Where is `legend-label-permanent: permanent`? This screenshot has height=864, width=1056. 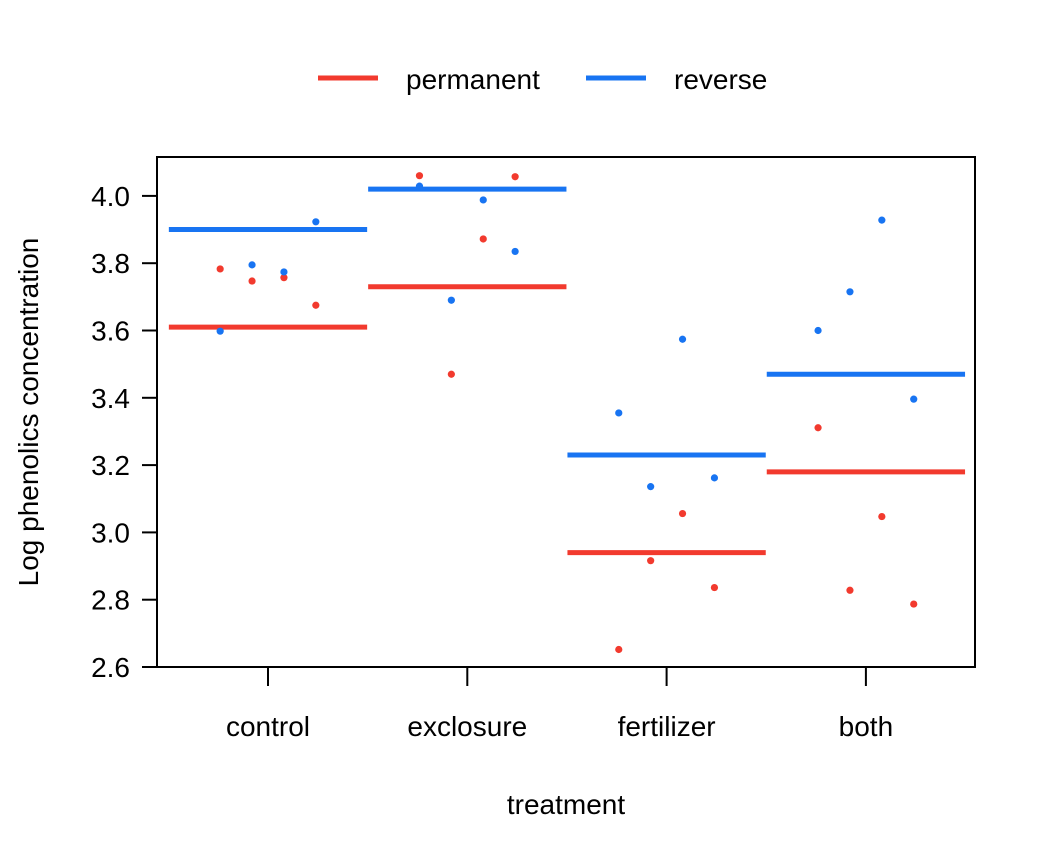 legend-label-permanent: permanent is located at coordinates (473, 79).